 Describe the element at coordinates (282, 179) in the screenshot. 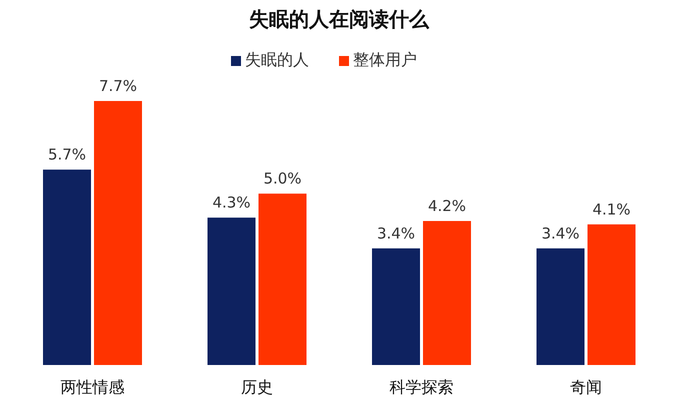

I see `data-label: 5.0%` at that location.